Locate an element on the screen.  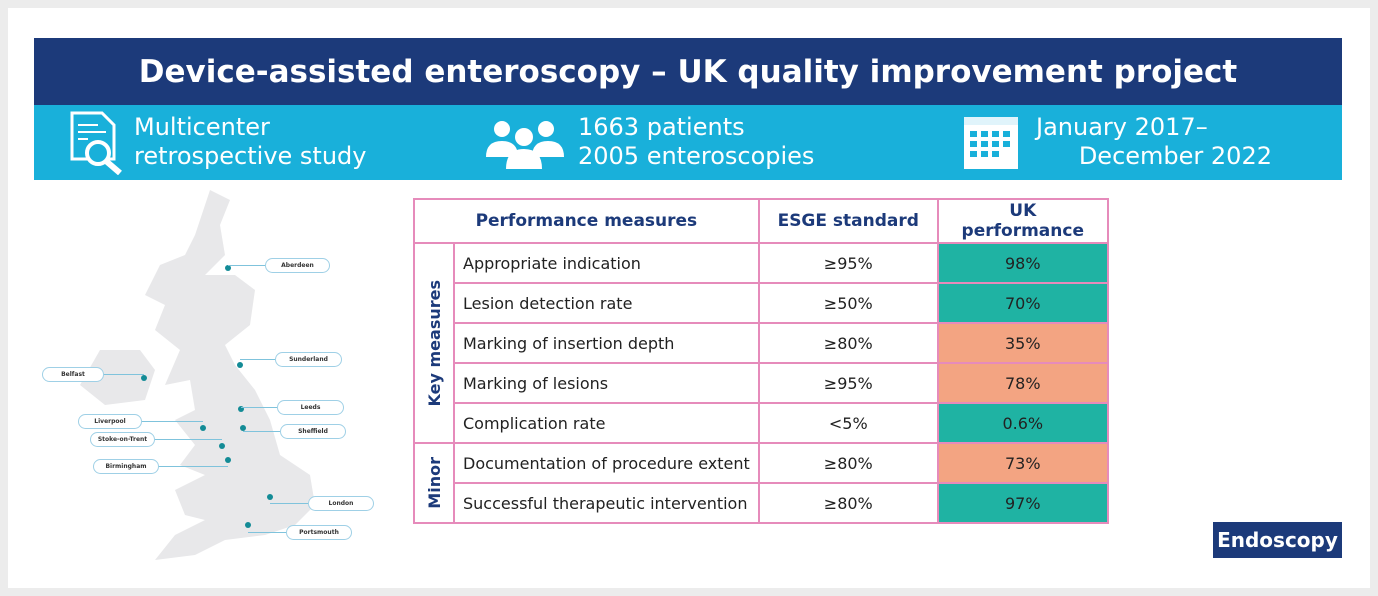
measure-cell: Marking of lesions is located at coordinates (606, 383).